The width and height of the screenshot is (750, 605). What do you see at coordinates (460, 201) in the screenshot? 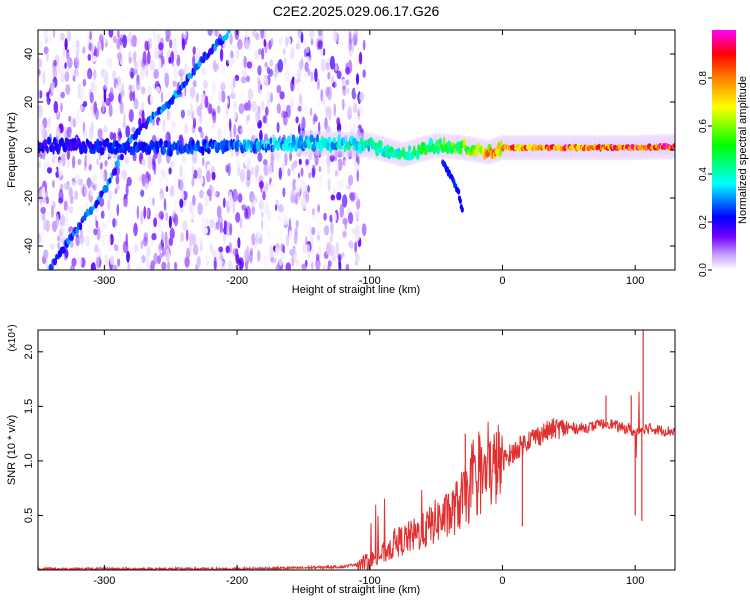
I see `lower-branch-point` at bounding box center [460, 201].